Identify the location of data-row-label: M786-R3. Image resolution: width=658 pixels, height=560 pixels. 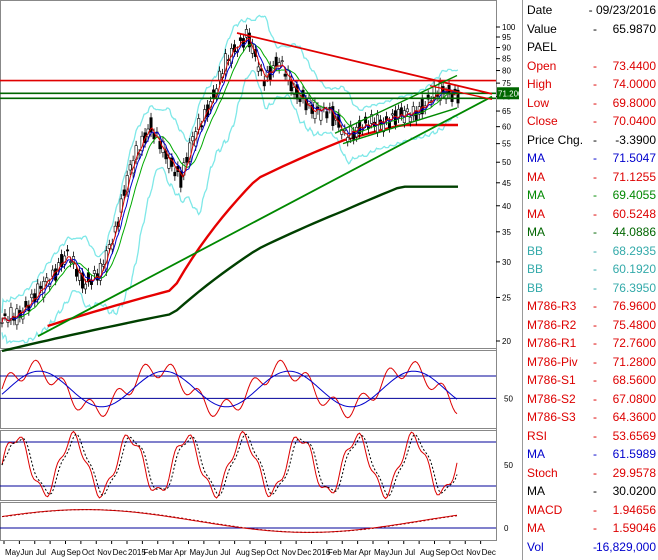
(552, 306).